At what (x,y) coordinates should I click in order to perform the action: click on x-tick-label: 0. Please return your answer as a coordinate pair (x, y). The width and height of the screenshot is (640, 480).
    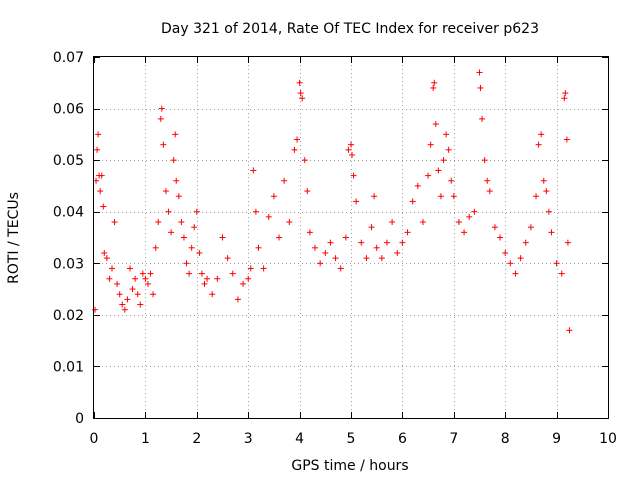
    Looking at the image, I should click on (94, 439).